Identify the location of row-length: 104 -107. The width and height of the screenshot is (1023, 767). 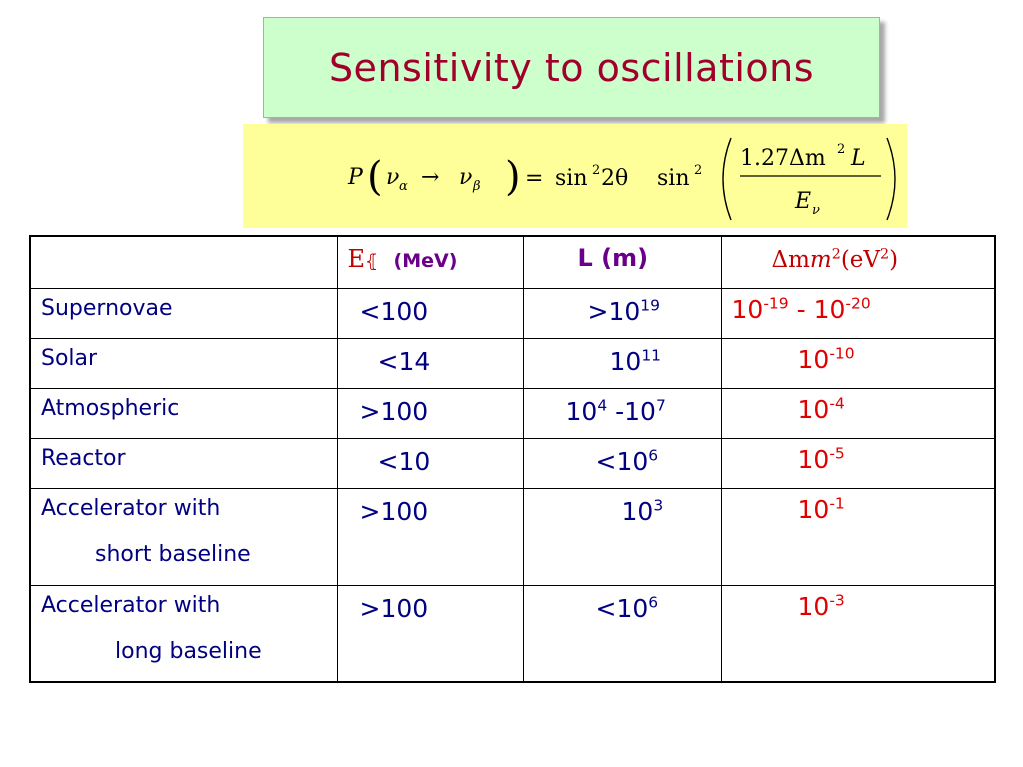
(622, 413).